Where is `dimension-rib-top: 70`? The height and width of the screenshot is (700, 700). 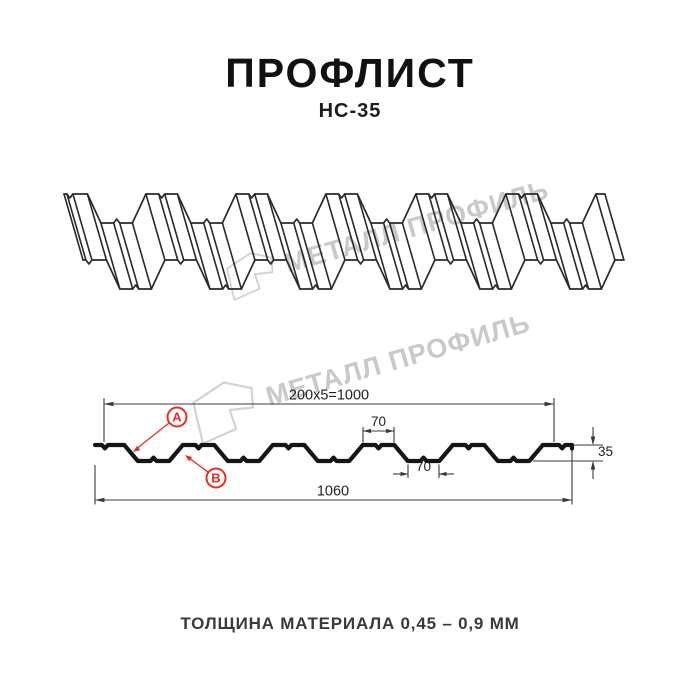
dimension-rib-top: 70 is located at coordinates (378, 428).